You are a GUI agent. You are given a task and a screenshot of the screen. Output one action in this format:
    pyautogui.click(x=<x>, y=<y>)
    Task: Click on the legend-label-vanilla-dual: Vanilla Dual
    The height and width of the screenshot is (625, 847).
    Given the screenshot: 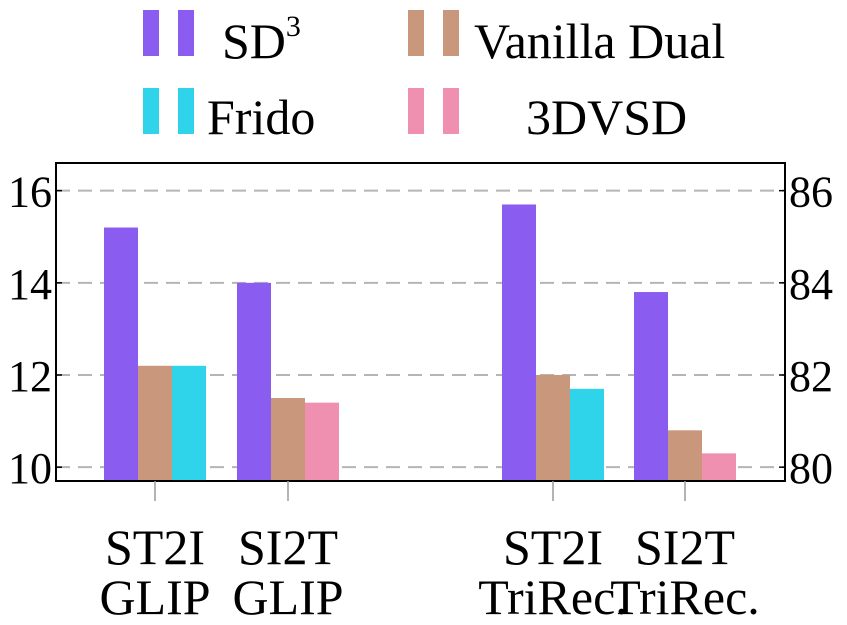 What is the action you would take?
    pyautogui.click(x=599, y=41)
    